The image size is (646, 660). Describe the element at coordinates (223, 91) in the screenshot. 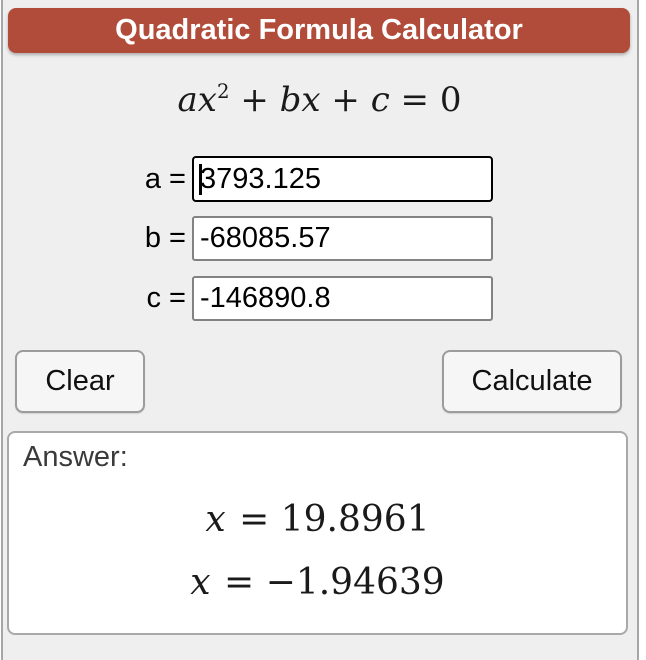

I see `formula-exponent: 2` at that location.